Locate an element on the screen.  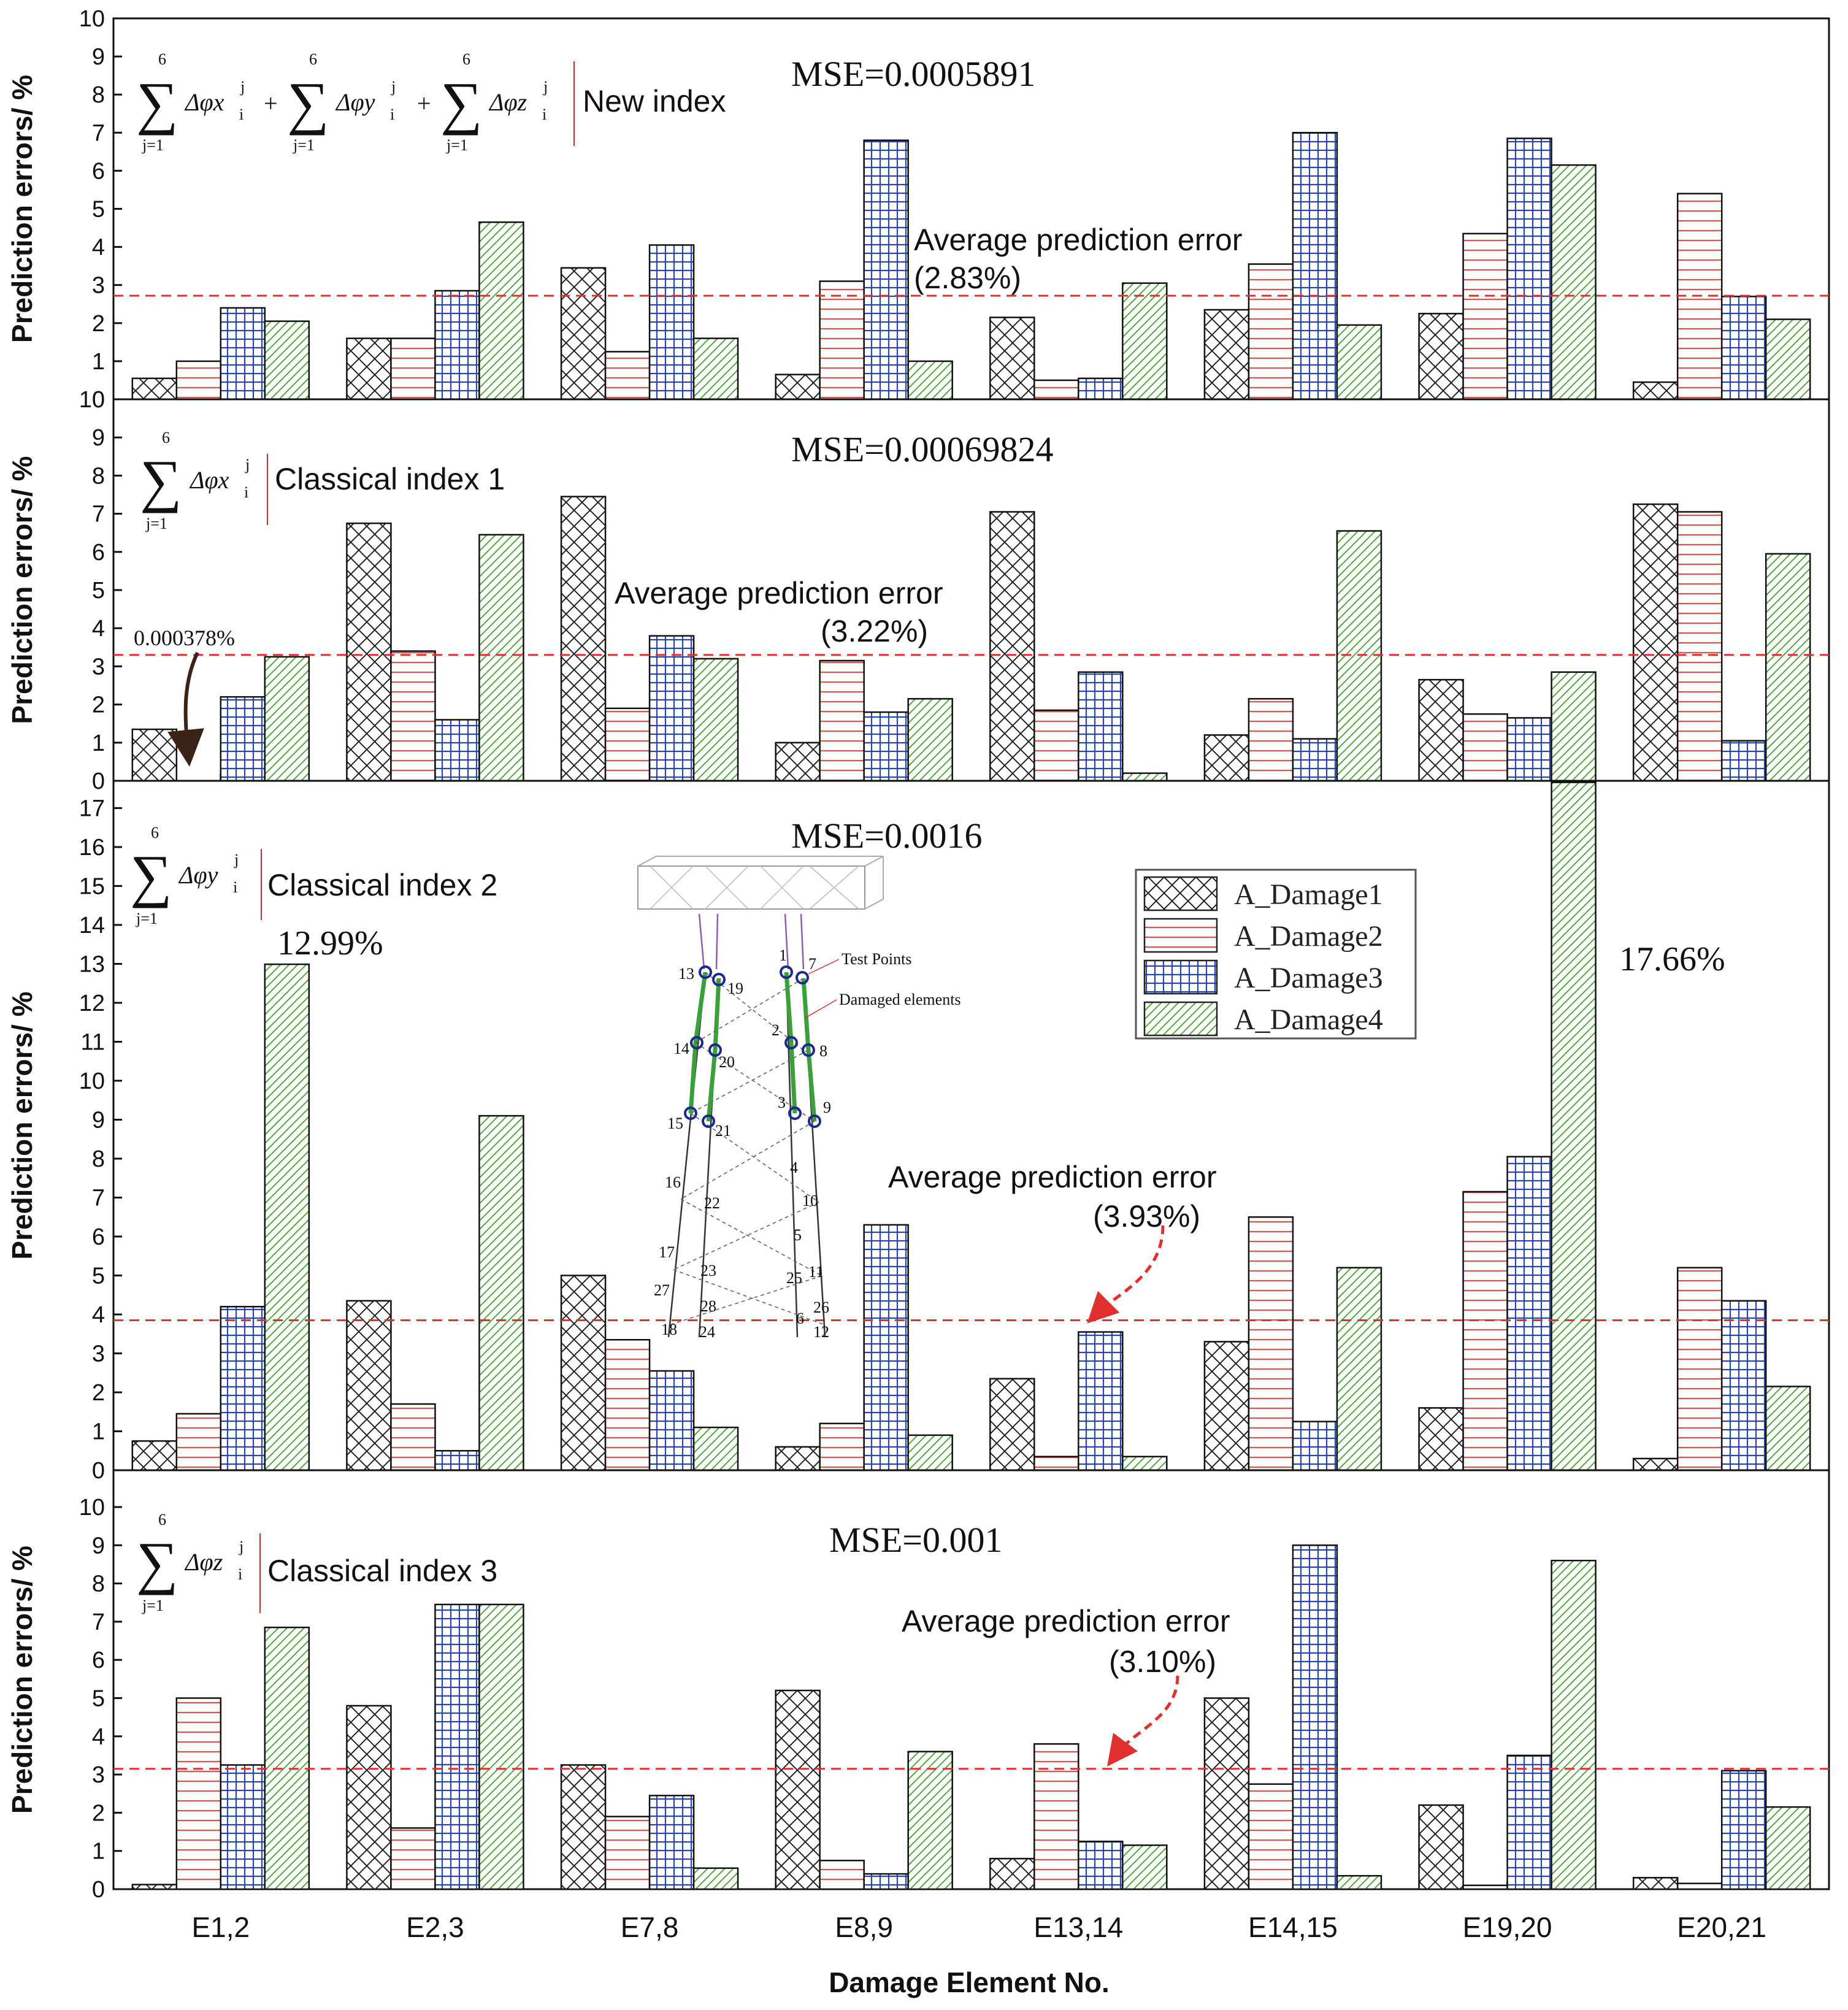
svg-text: 25 is located at coordinates (794, 1278).